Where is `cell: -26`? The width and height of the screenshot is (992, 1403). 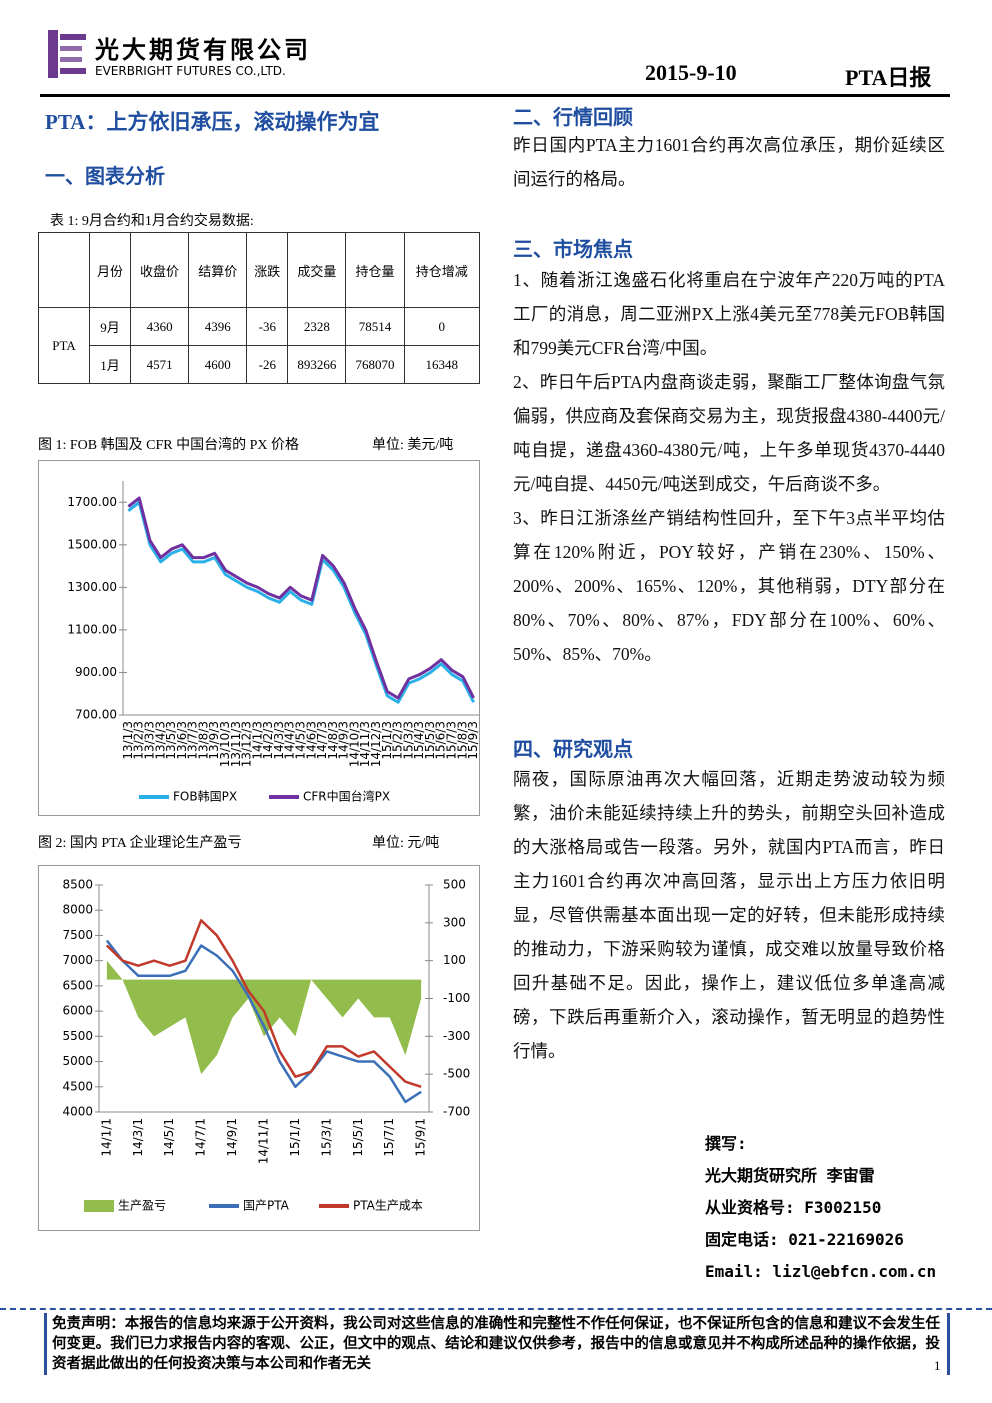
cell: -26 is located at coordinates (267, 364).